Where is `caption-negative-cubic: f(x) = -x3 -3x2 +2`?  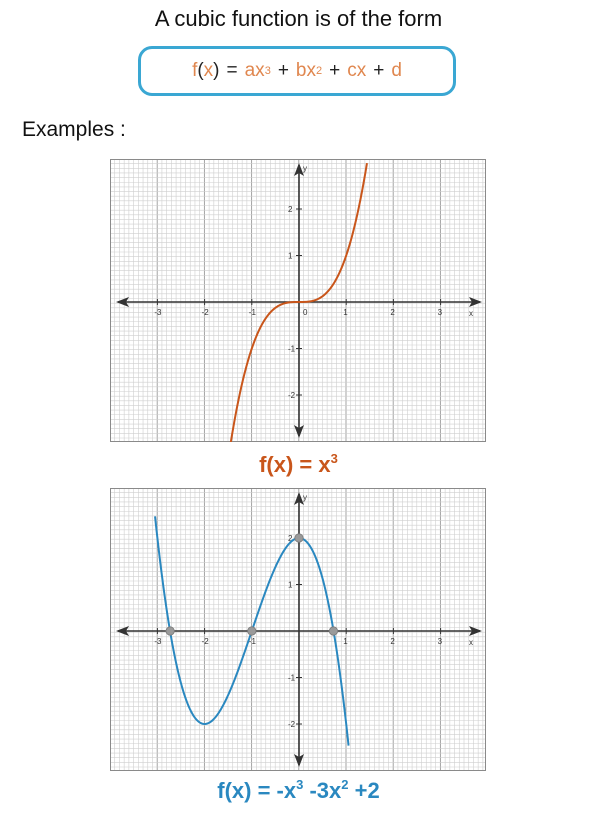
caption-negative-cubic: f(x) = -x3 -3x2 +2 is located at coordinates (298, 791).